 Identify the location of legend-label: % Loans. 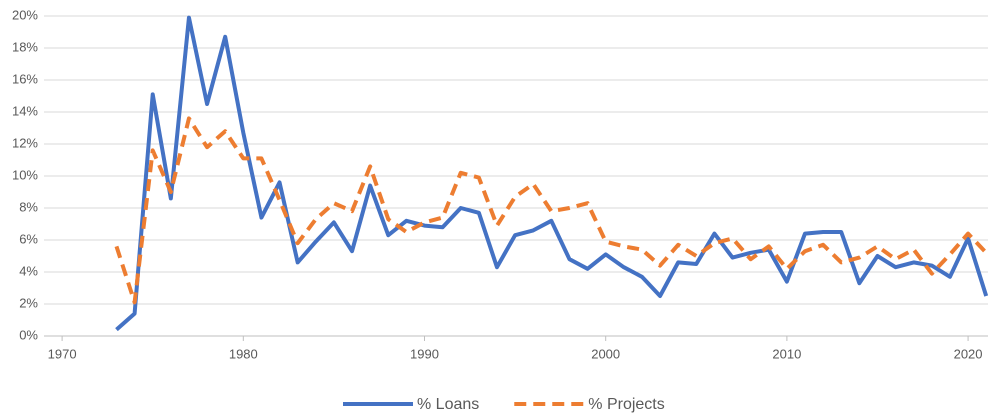
(448, 404).